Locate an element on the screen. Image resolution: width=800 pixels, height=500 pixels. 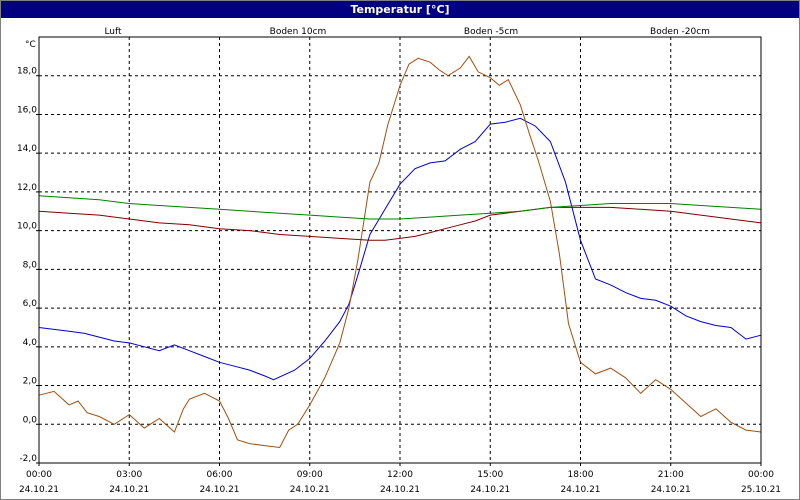
x-tick-time-label: 03:00 is located at coordinates (129, 475).